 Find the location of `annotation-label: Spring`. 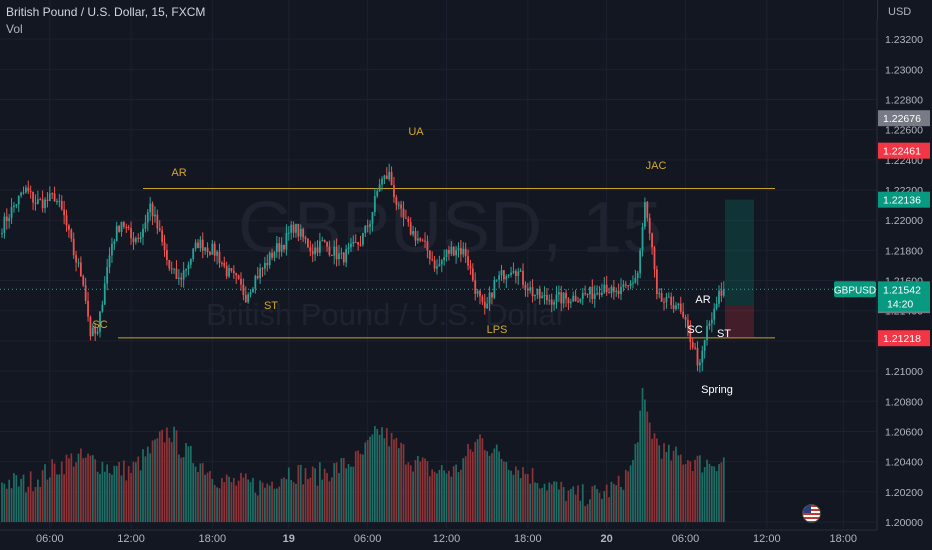

annotation-label: Spring is located at coordinates (717, 390).